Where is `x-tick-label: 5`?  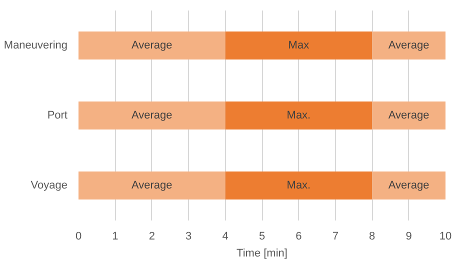 x-tick-label: 5 is located at coordinates (262, 236).